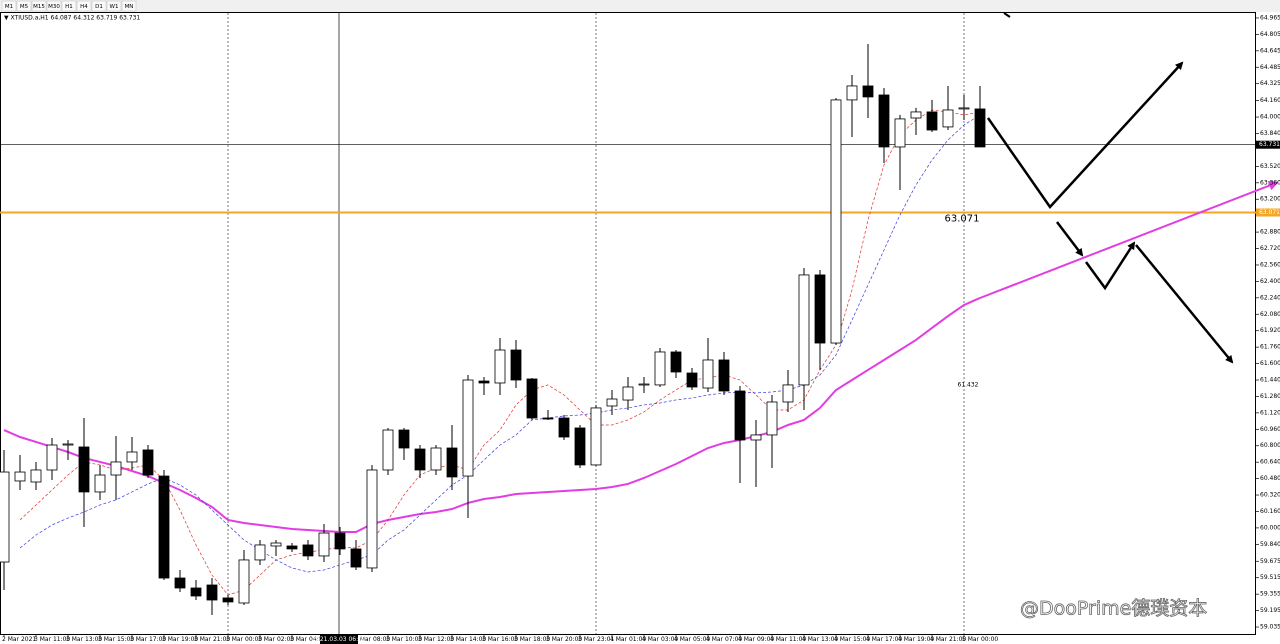 The height and width of the screenshot is (644, 1280). Describe the element at coordinates (1269, 144) in the screenshot. I see `price-tag-label: 63.731` at that location.